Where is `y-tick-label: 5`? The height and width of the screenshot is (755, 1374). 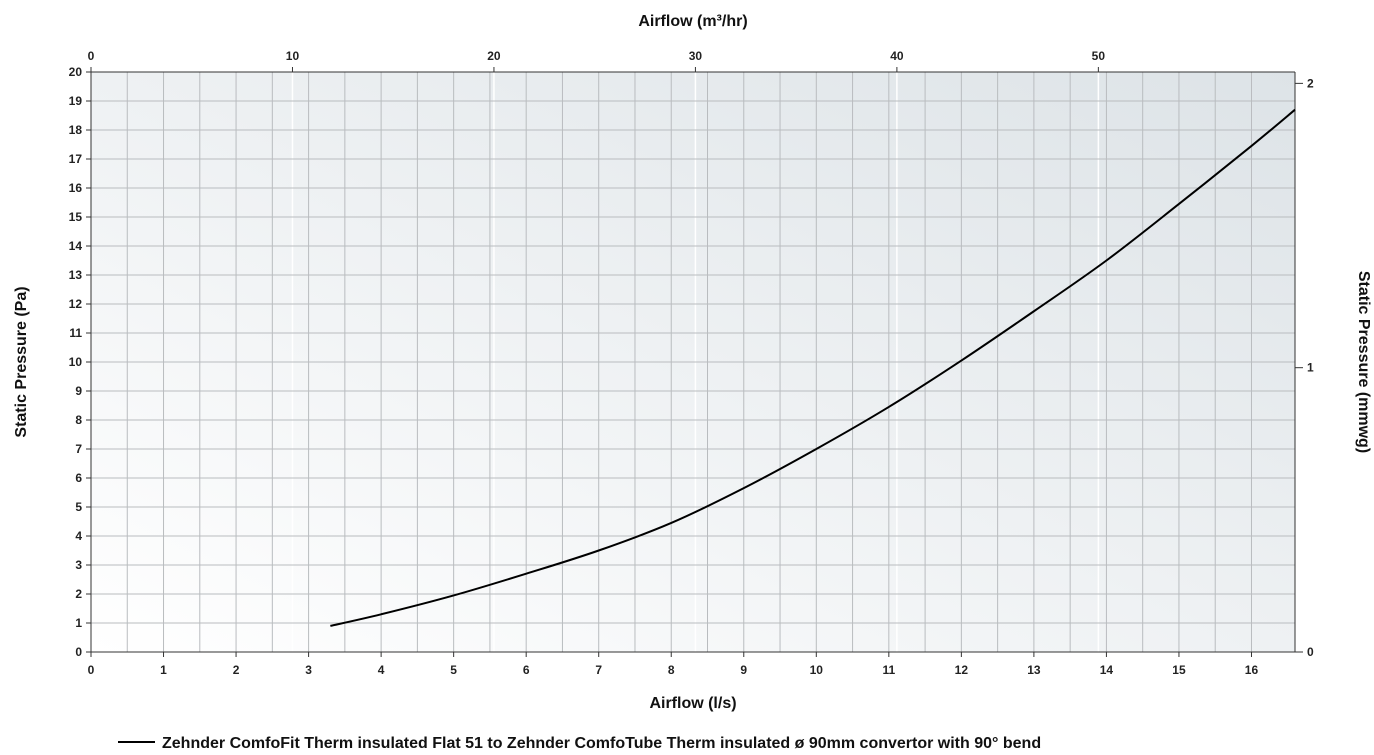 y-tick-label: 5 is located at coordinates (78, 507).